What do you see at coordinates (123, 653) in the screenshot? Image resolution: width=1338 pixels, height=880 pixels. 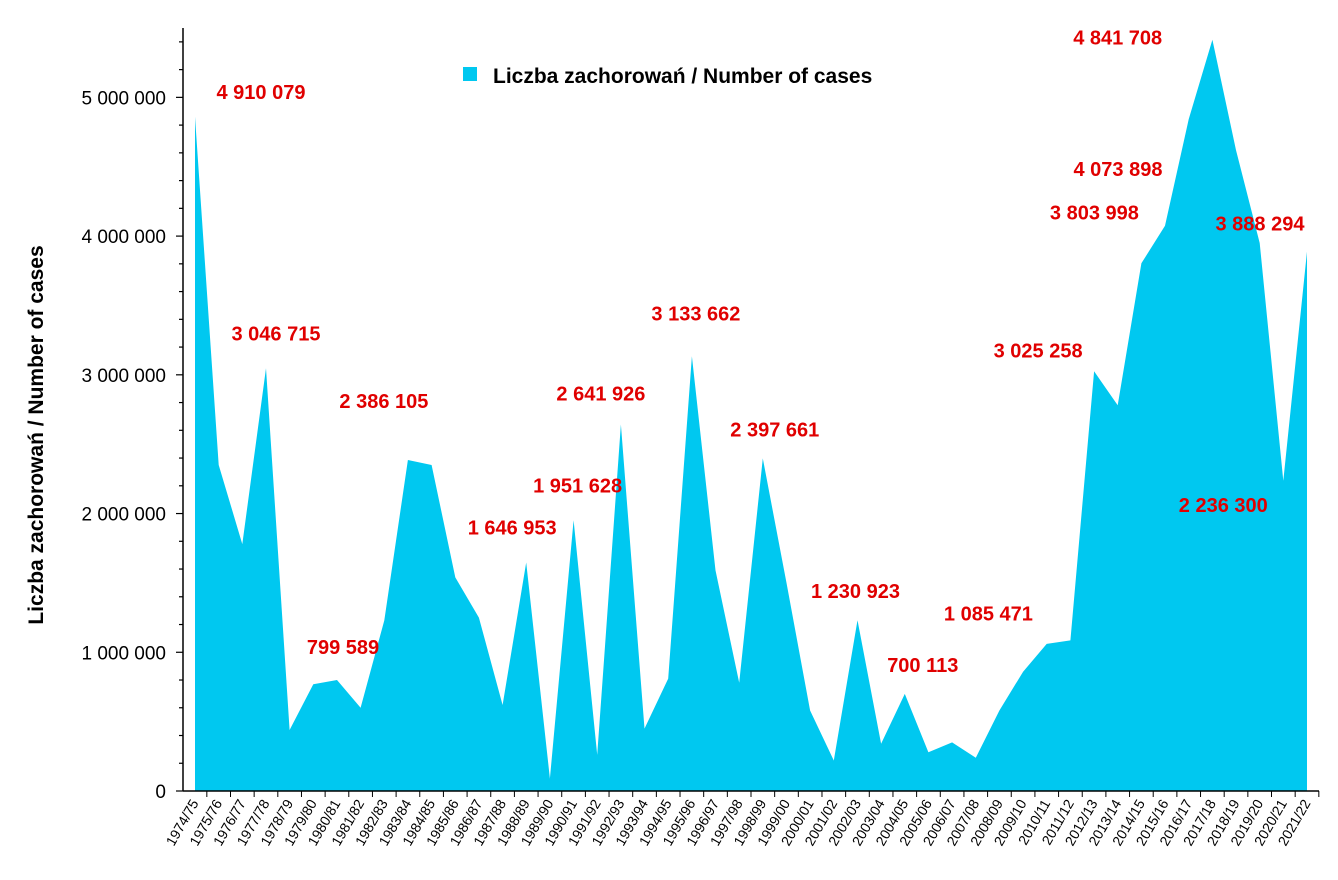 I see `y-tick-label: 1 000 000` at bounding box center [123, 653].